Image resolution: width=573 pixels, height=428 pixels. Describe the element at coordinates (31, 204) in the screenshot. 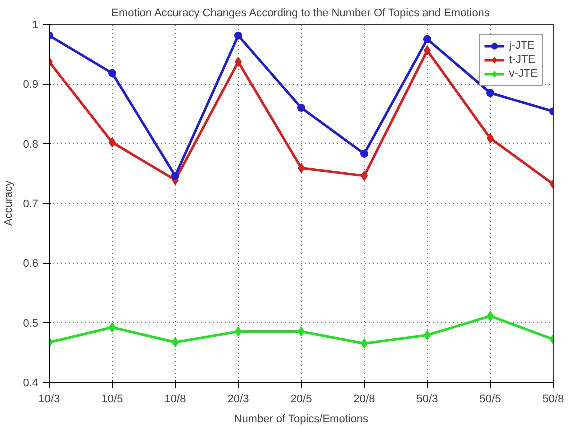

I see `y-tick-label: 0.7` at that location.